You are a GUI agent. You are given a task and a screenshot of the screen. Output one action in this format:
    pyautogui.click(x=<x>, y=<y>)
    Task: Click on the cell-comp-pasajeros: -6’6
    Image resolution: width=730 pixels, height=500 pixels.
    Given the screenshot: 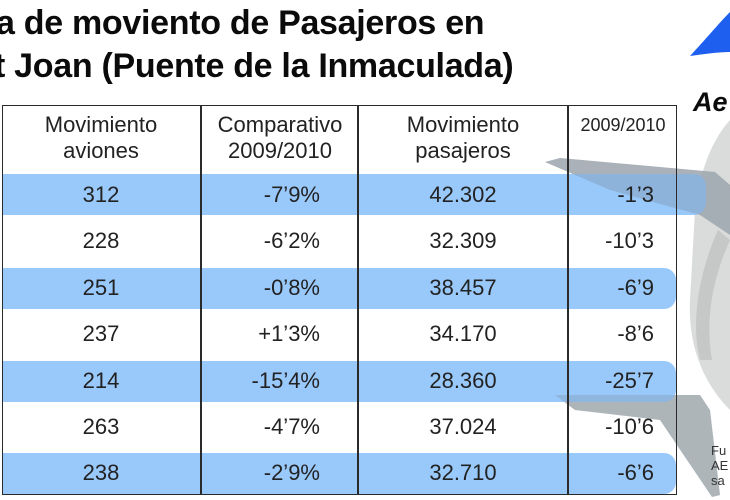 What is the action you would take?
    pyautogui.click(x=635, y=472)
    